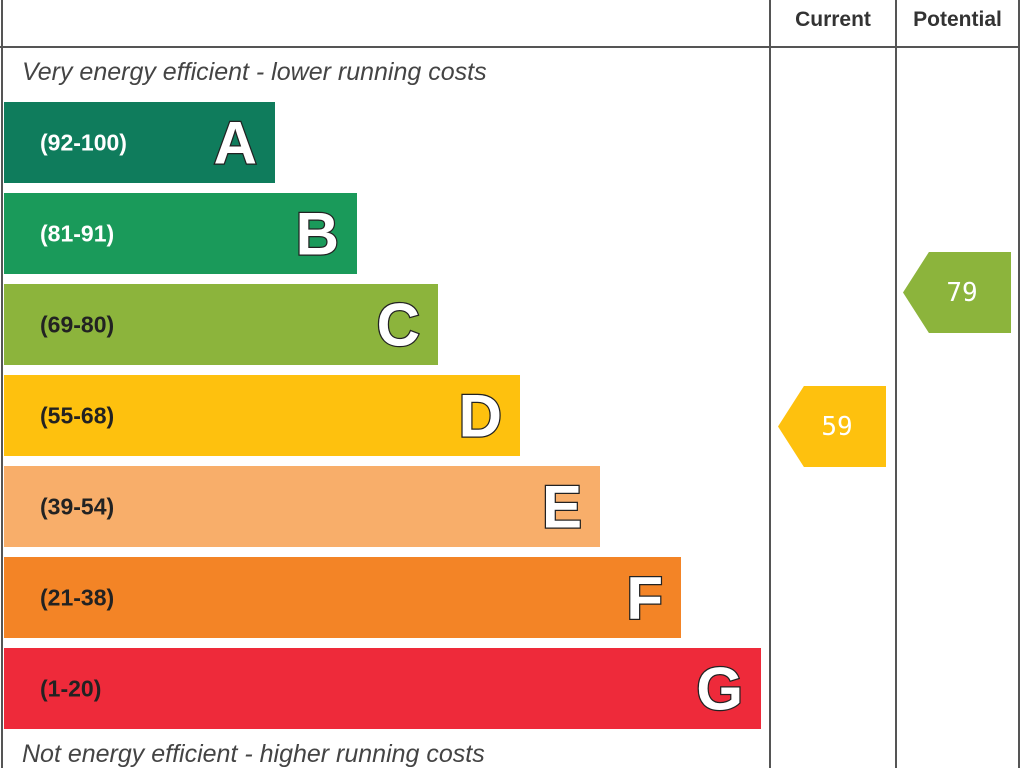 This screenshot has width=1024, height=769. Describe the element at coordinates (77, 233) in the screenshot. I see `band-range-label: (81-91)` at that location.